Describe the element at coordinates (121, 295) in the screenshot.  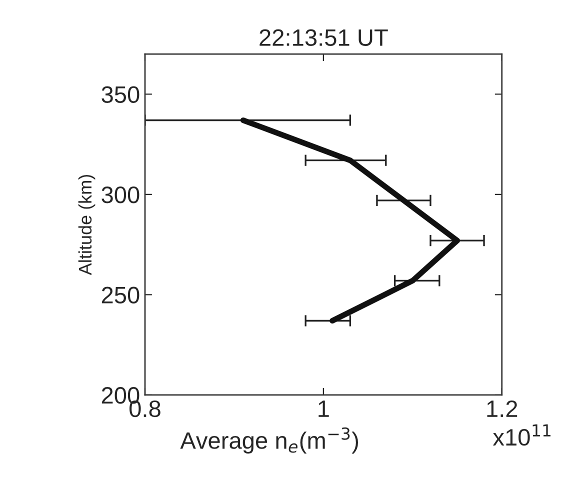
I see `y-tick-label: 250` at that location.